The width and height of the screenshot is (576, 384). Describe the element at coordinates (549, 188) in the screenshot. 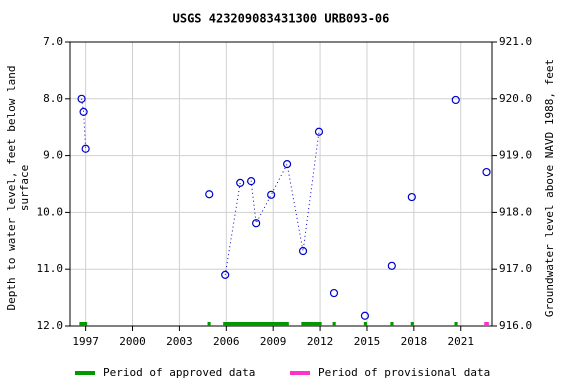

I see `y2-axis-label: Groundwater level above NAVD 1988, feet` at that location.